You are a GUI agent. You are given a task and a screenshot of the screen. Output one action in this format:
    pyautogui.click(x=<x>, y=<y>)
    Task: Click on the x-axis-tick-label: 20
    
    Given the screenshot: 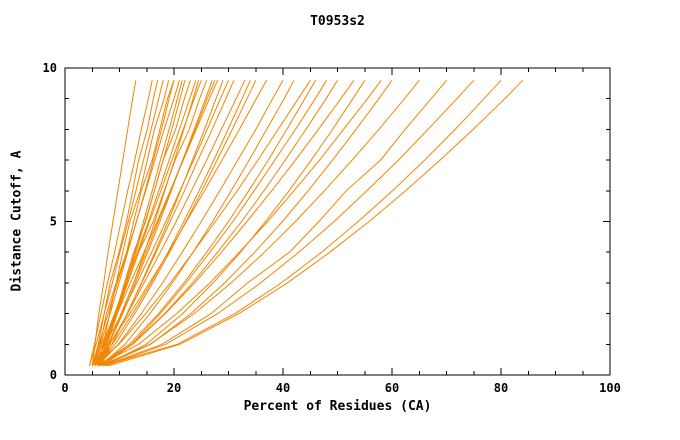 What is the action you would take?
    pyautogui.click(x=174, y=388)
    